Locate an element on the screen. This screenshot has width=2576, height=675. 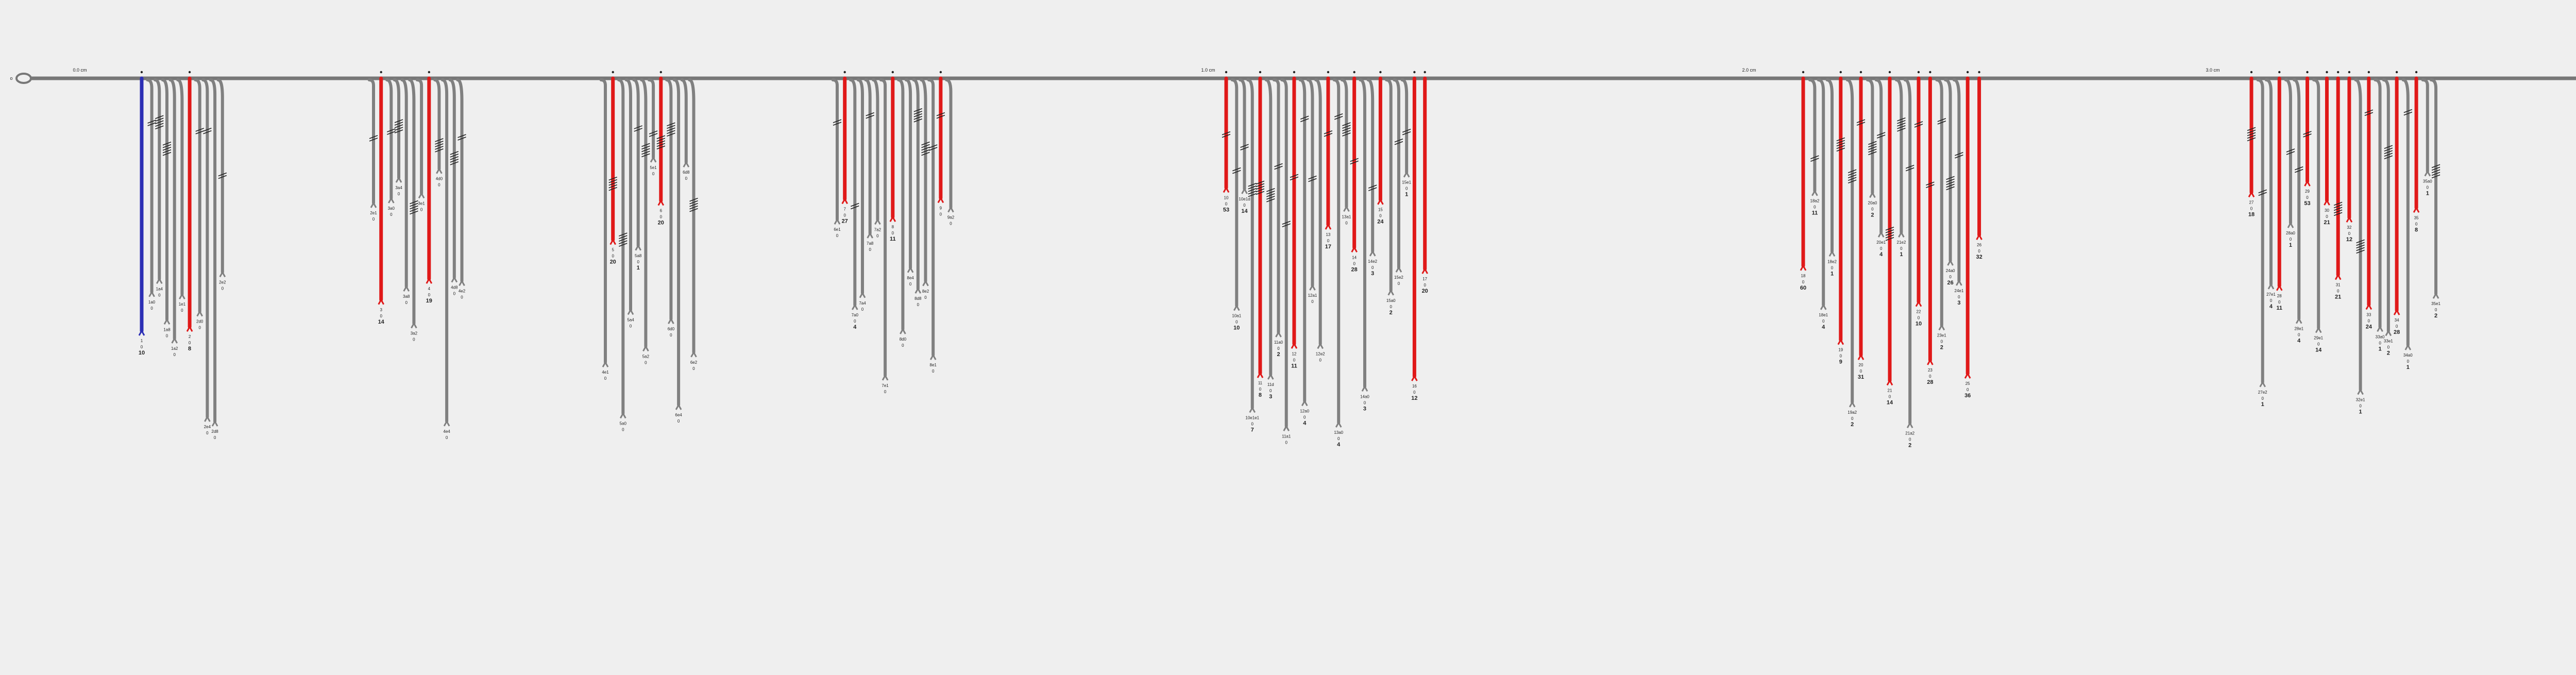
branch-name-label: 27e2 is located at coordinates (2262, 393).